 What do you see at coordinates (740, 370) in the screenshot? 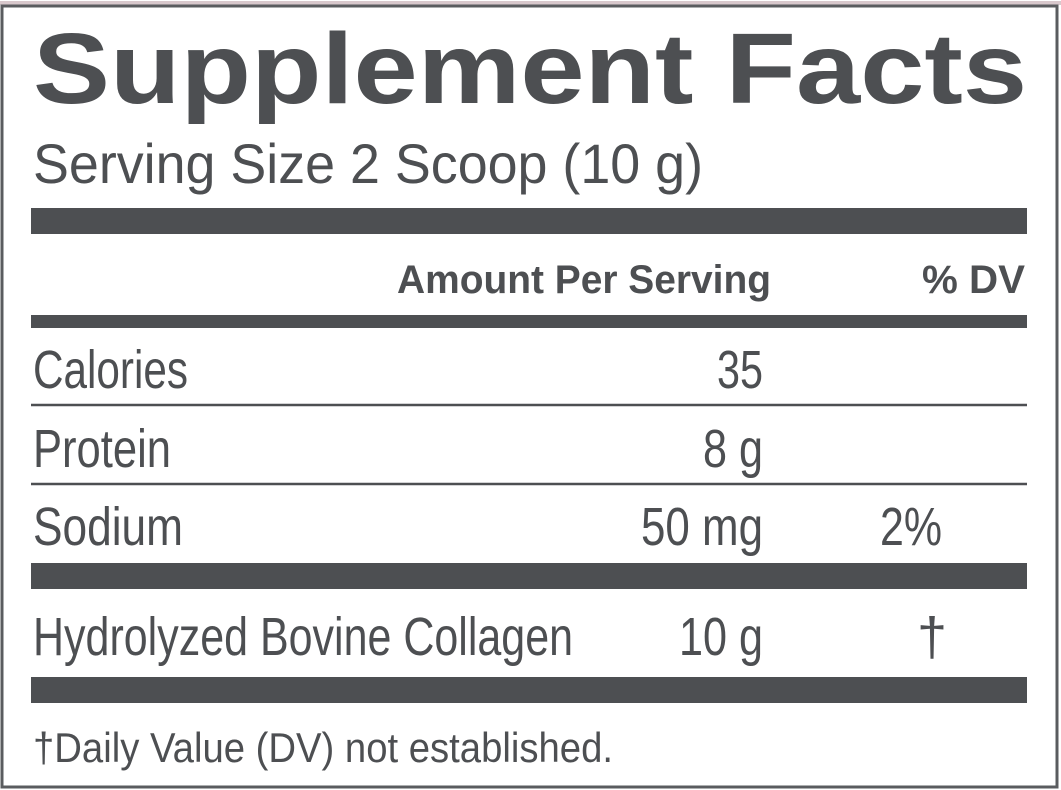
I see `amount: 35` at bounding box center [740, 370].